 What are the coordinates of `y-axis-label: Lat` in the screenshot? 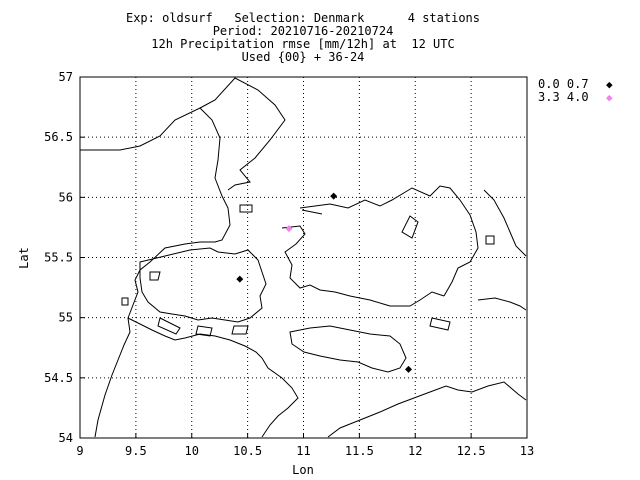 It's located at (24, 258).